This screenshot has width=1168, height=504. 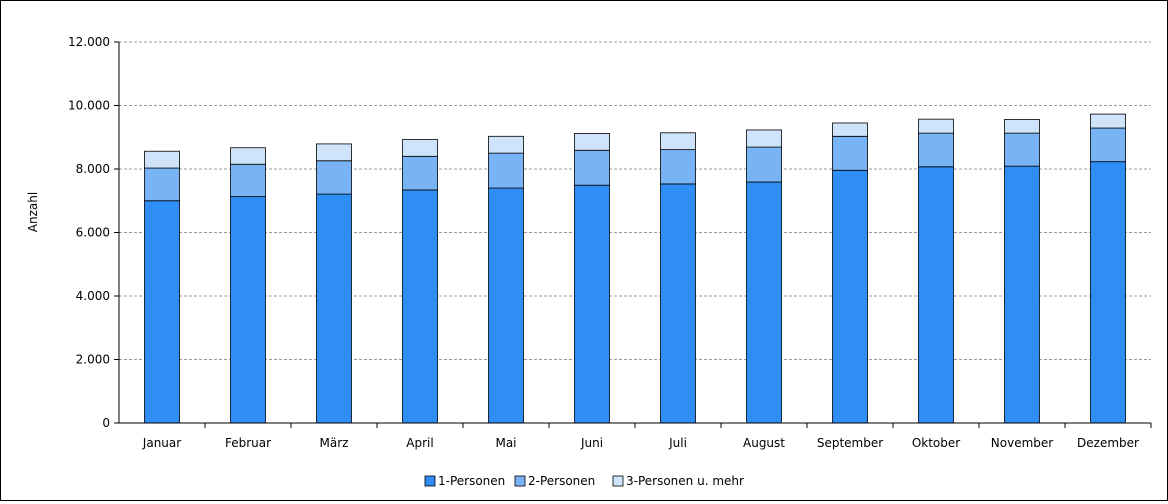 I want to click on y-tick-label: 12.000, so click(x=89, y=42).